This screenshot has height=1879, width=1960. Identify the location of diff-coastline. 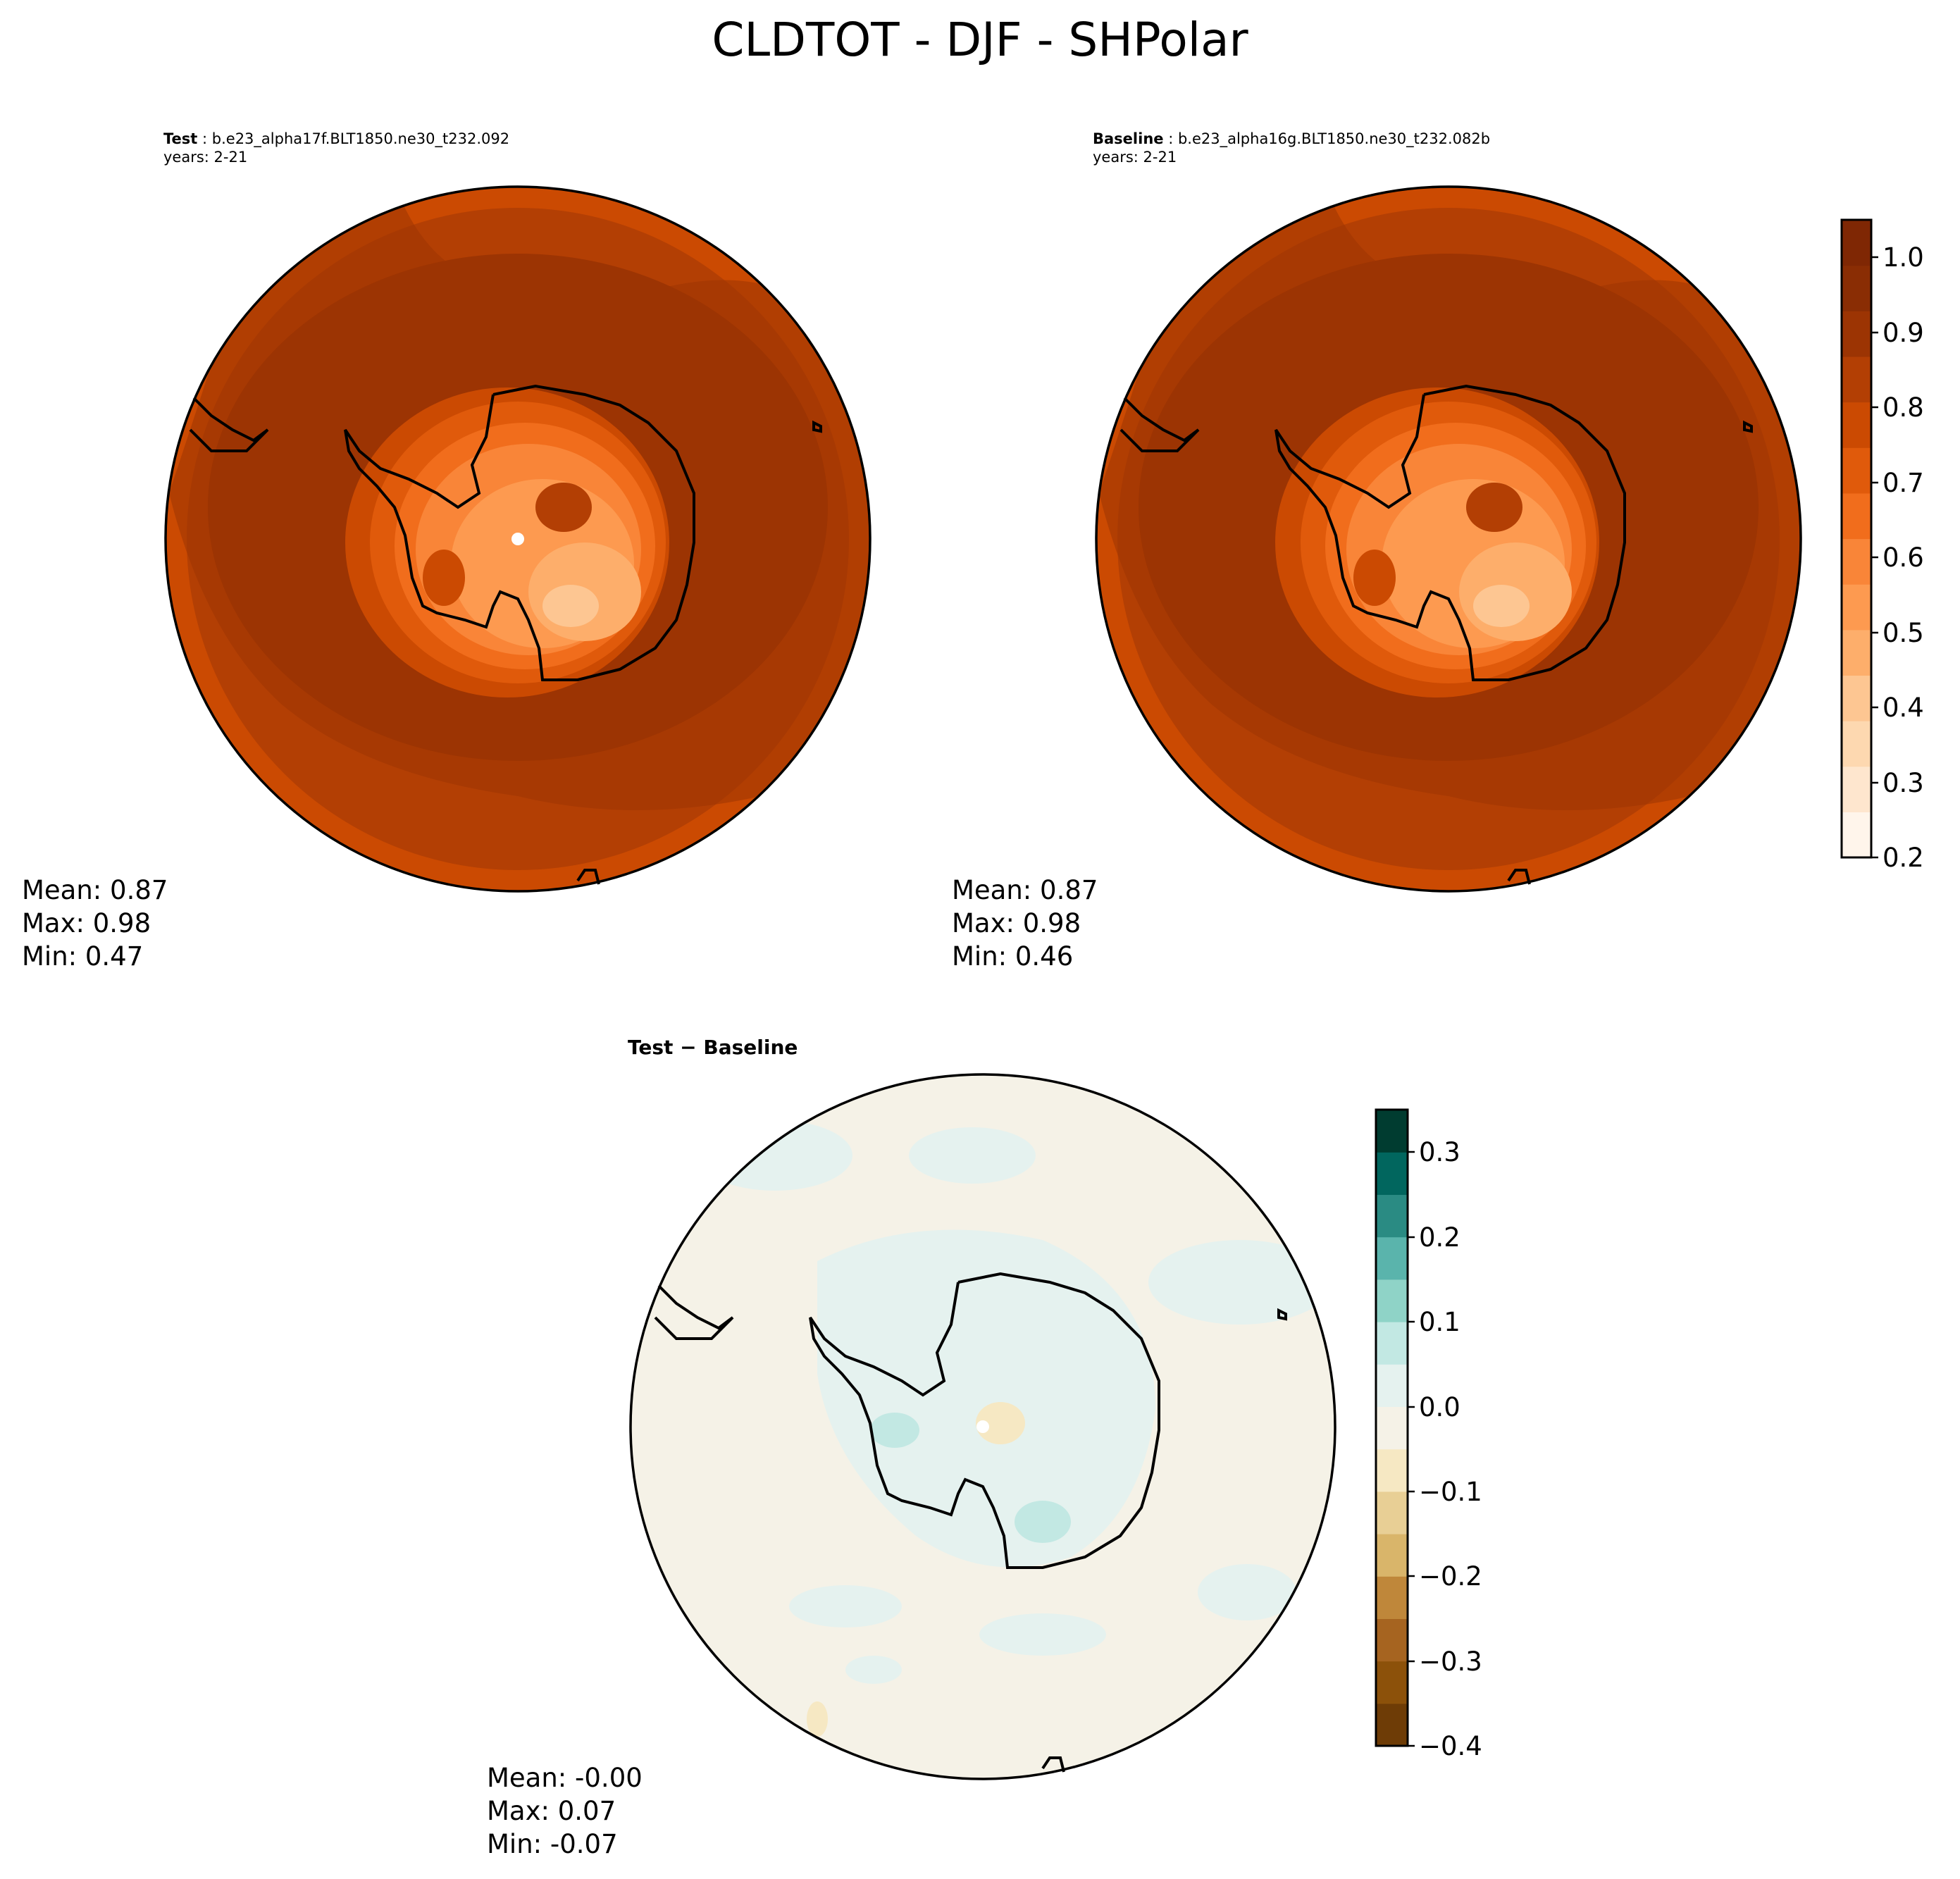
(971, 1522).